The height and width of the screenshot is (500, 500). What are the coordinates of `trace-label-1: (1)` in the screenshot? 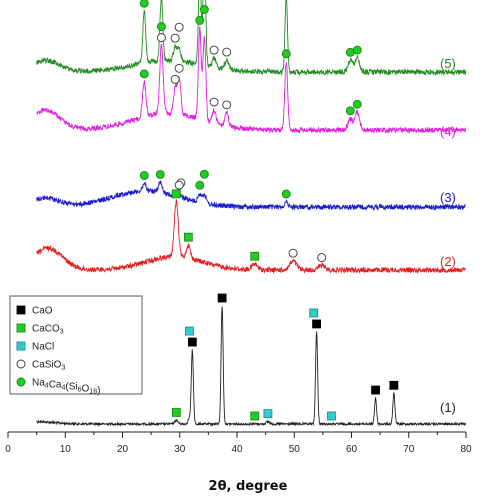 It's located at (448, 407).